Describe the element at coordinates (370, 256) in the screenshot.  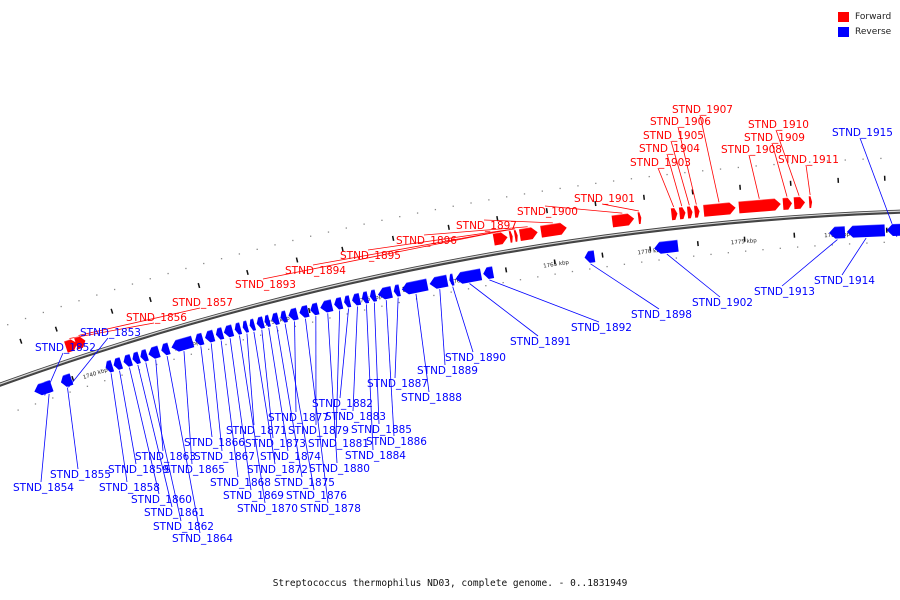
I see `gene-label-stnd_1895: STND_1895` at that location.